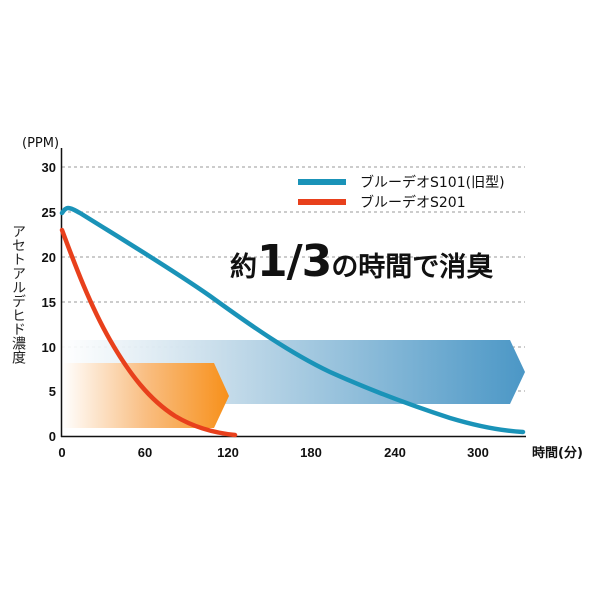  What do you see at coordinates (322, 182) in the screenshot?
I see `legend-swatch-blue` at bounding box center [322, 182].